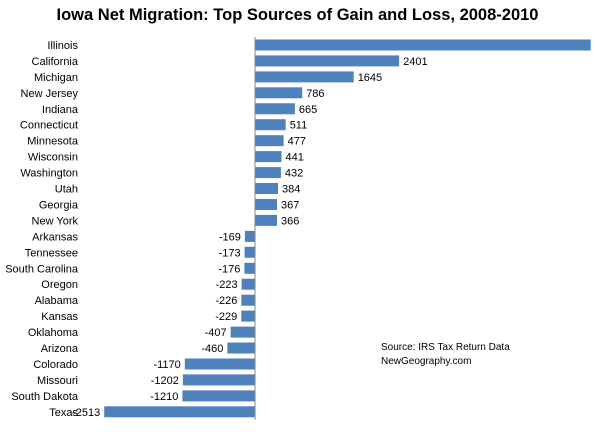 Image resolution: width=595 pixels, height=432 pixels. Describe the element at coordinates (53, 158) in the screenshot. I see `category-label-wisconsin: Wisconsin` at that location.